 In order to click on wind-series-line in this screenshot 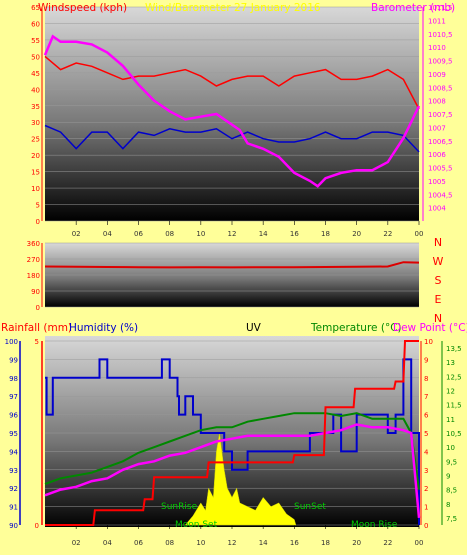, I will do `click(232, 138)`.